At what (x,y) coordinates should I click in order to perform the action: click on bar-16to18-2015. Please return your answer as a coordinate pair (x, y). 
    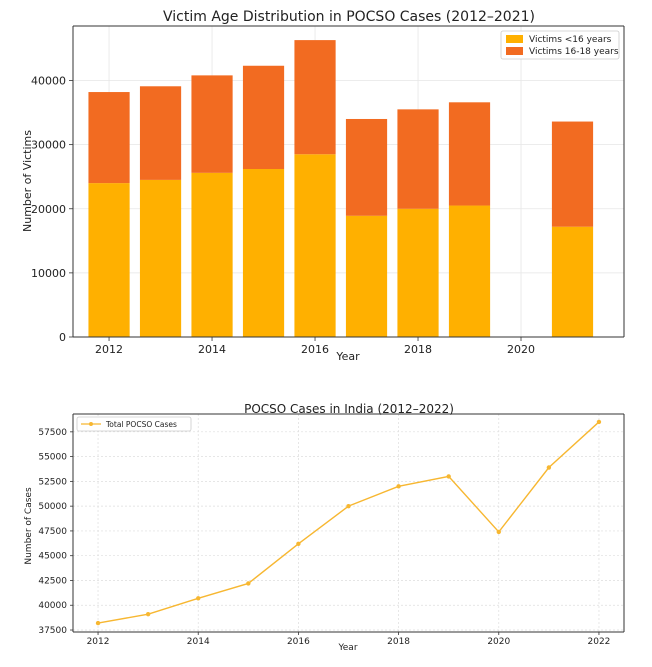
    Looking at the image, I should click on (263, 117).